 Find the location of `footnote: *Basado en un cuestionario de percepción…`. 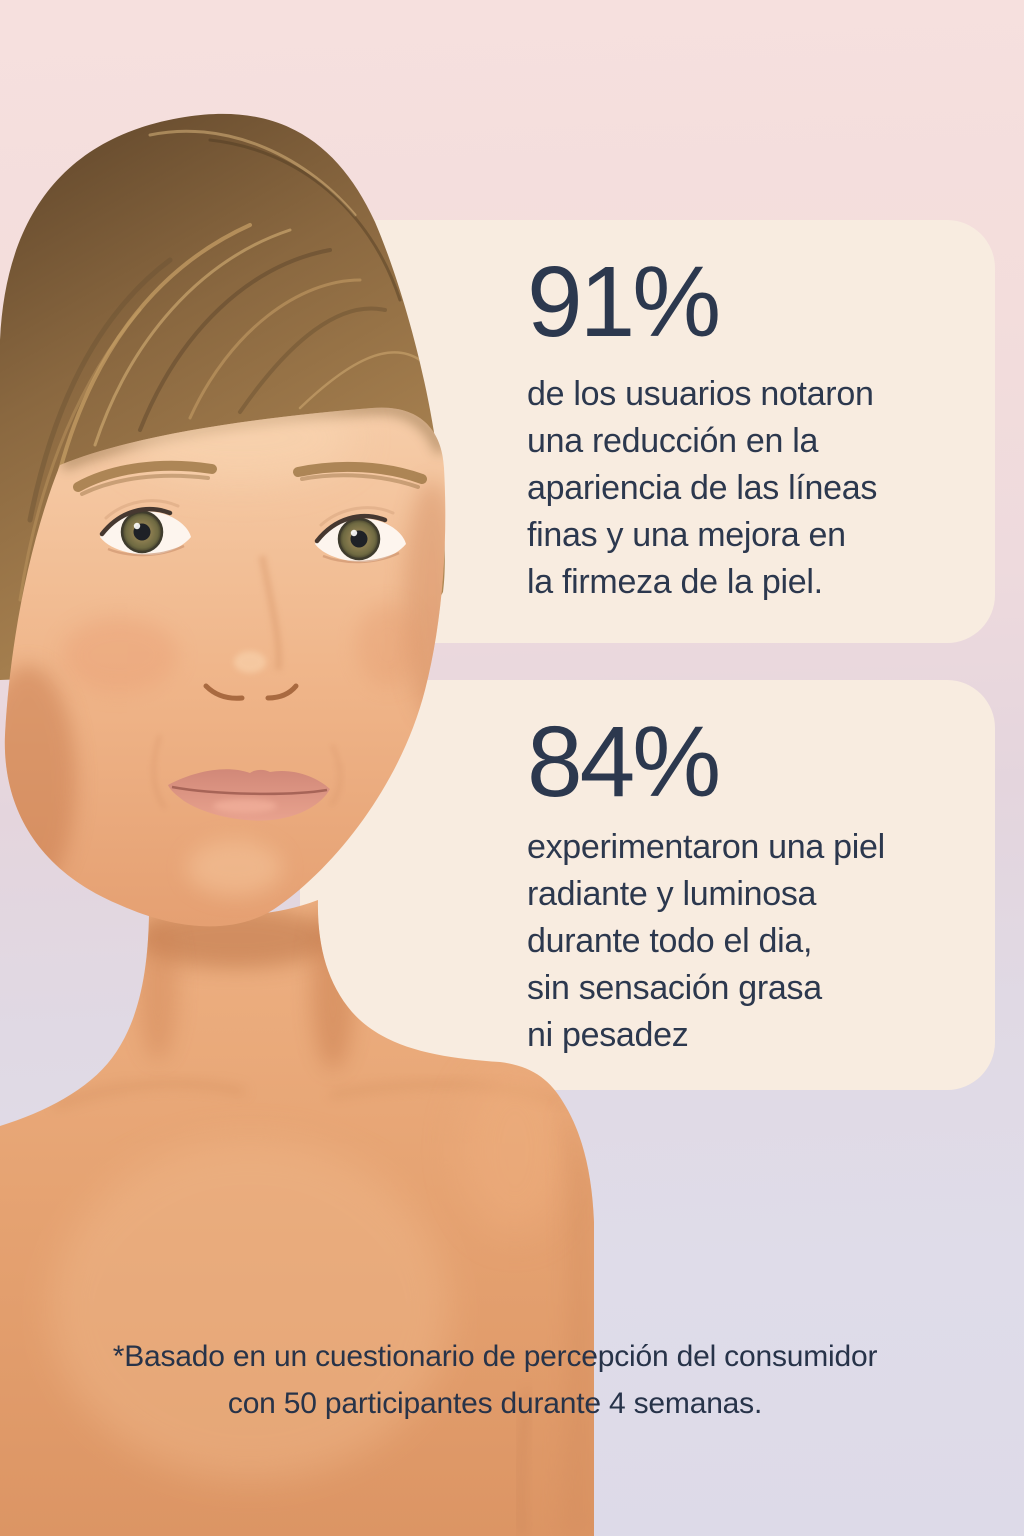

footnote: *Basado en un cuestionario de percepción… is located at coordinates (495, 1380).